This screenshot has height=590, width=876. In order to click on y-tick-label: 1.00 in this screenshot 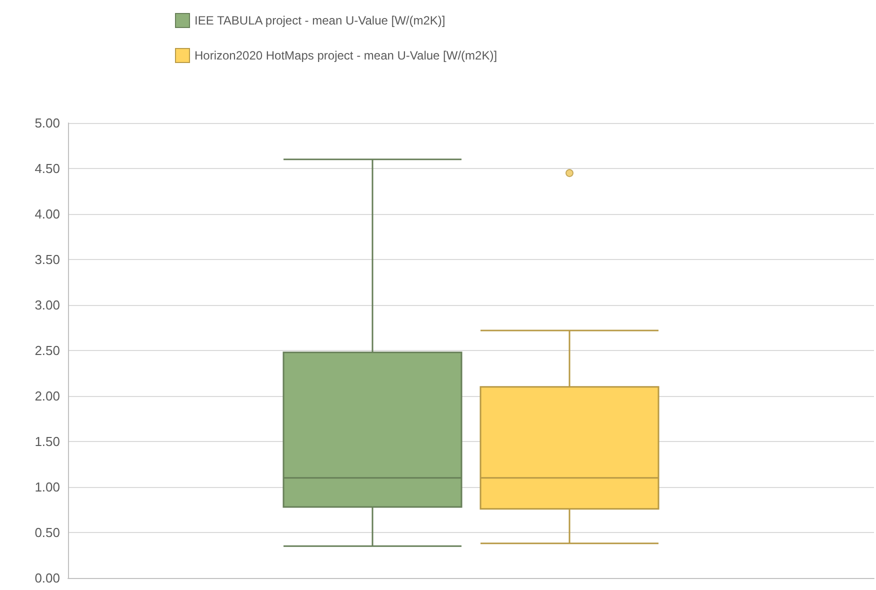, I will do `click(47, 487)`.